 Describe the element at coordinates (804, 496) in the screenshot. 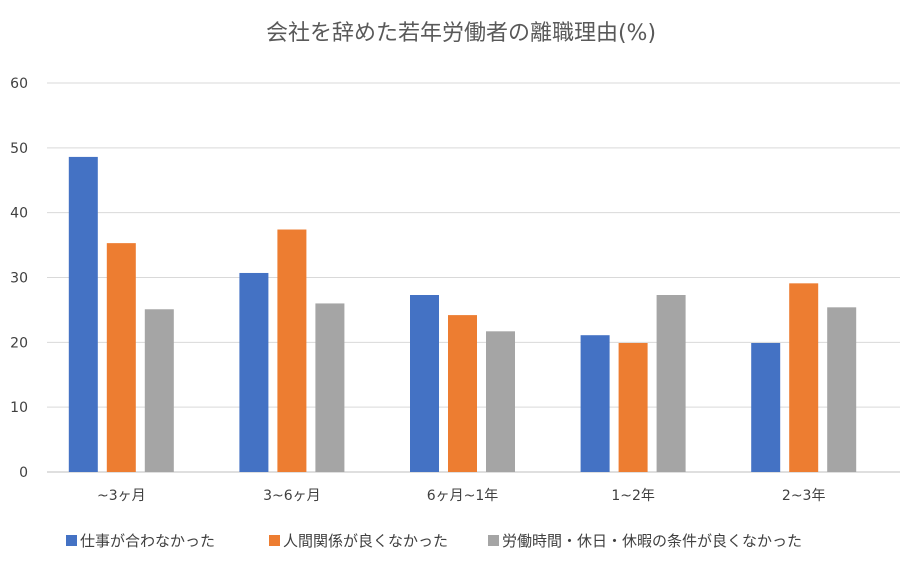

I see `x-category-label: 2~3年` at that location.